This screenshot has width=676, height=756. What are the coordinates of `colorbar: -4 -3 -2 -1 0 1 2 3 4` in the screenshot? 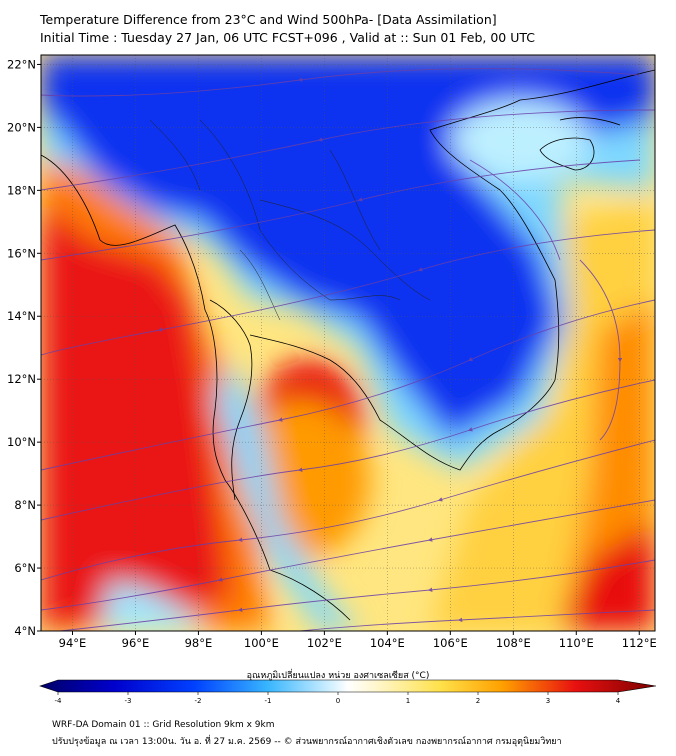 It's located at (348, 692).